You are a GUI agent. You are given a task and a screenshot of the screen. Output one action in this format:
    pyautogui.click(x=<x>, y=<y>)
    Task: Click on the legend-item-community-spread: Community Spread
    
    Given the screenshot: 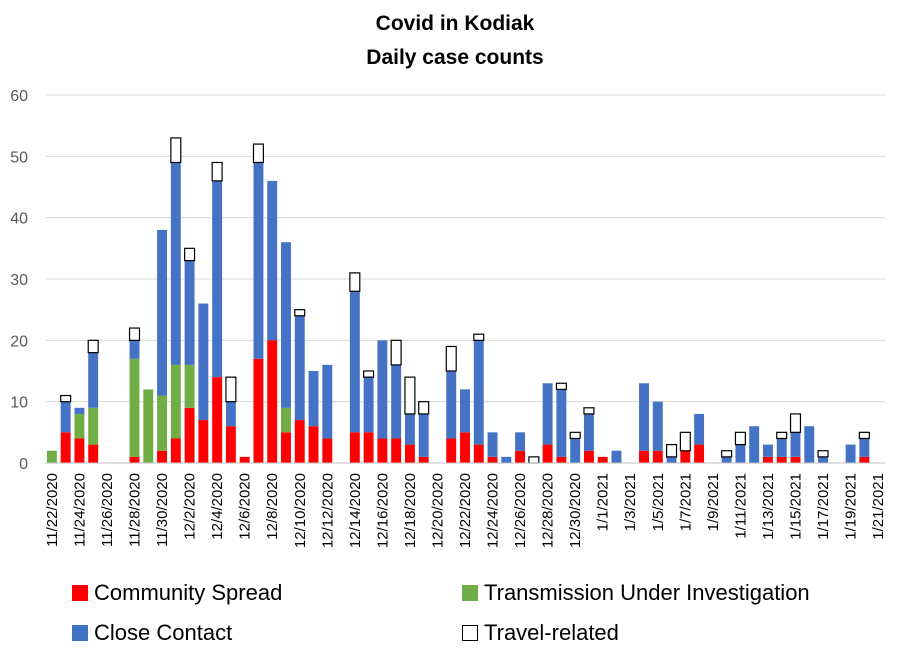 What is the action you would take?
    pyautogui.click(x=177, y=593)
    